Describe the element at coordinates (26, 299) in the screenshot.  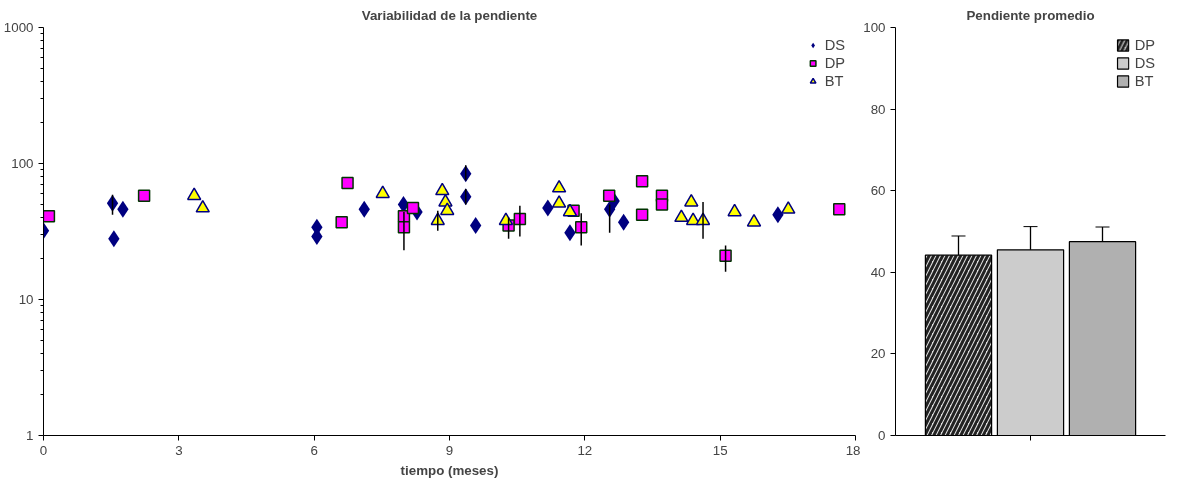
I see `y-tick-label: 10` at that location.